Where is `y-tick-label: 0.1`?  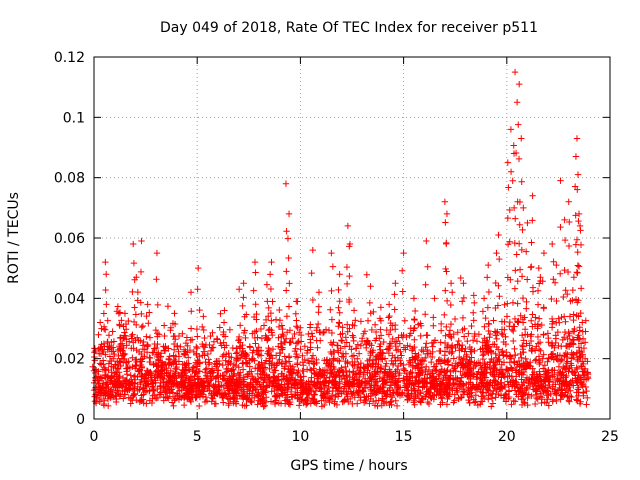
y-tick-label: 0.1 is located at coordinates (74, 118).